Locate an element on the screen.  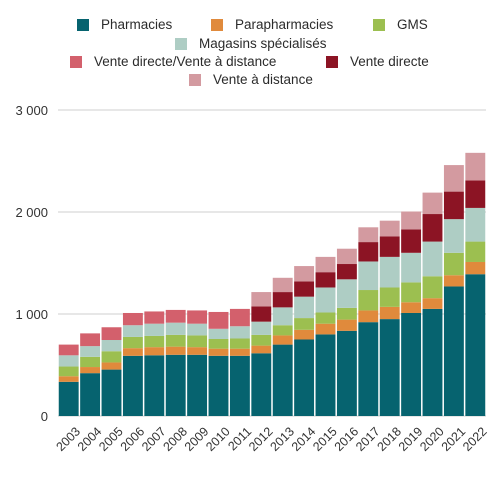
bar-stack-2007 is located at coordinates (154, 363).